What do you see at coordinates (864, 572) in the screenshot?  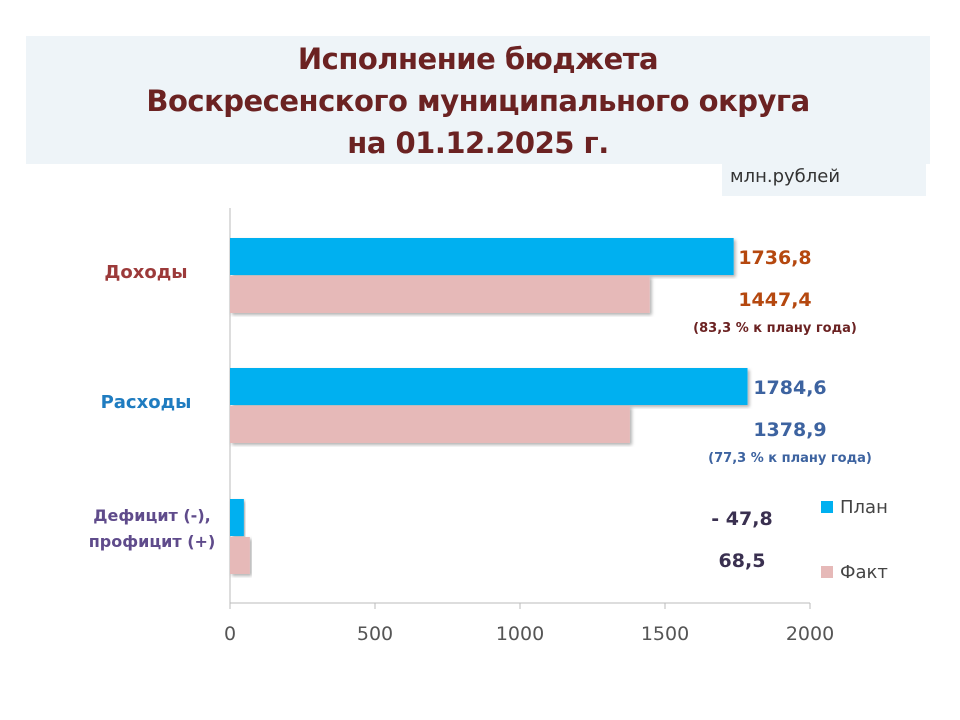 I see `legend-label: Факт` at bounding box center [864, 572].